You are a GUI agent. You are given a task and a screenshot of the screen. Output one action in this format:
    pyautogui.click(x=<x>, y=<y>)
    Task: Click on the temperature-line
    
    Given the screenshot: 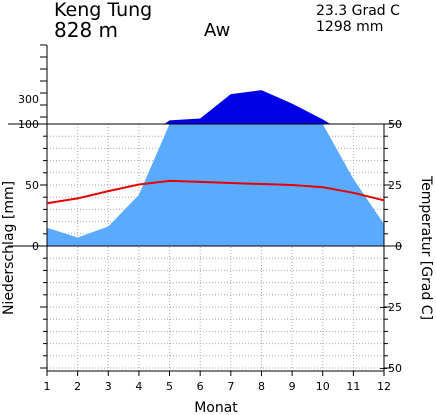 What is the action you would take?
    pyautogui.click(x=215, y=192)
    